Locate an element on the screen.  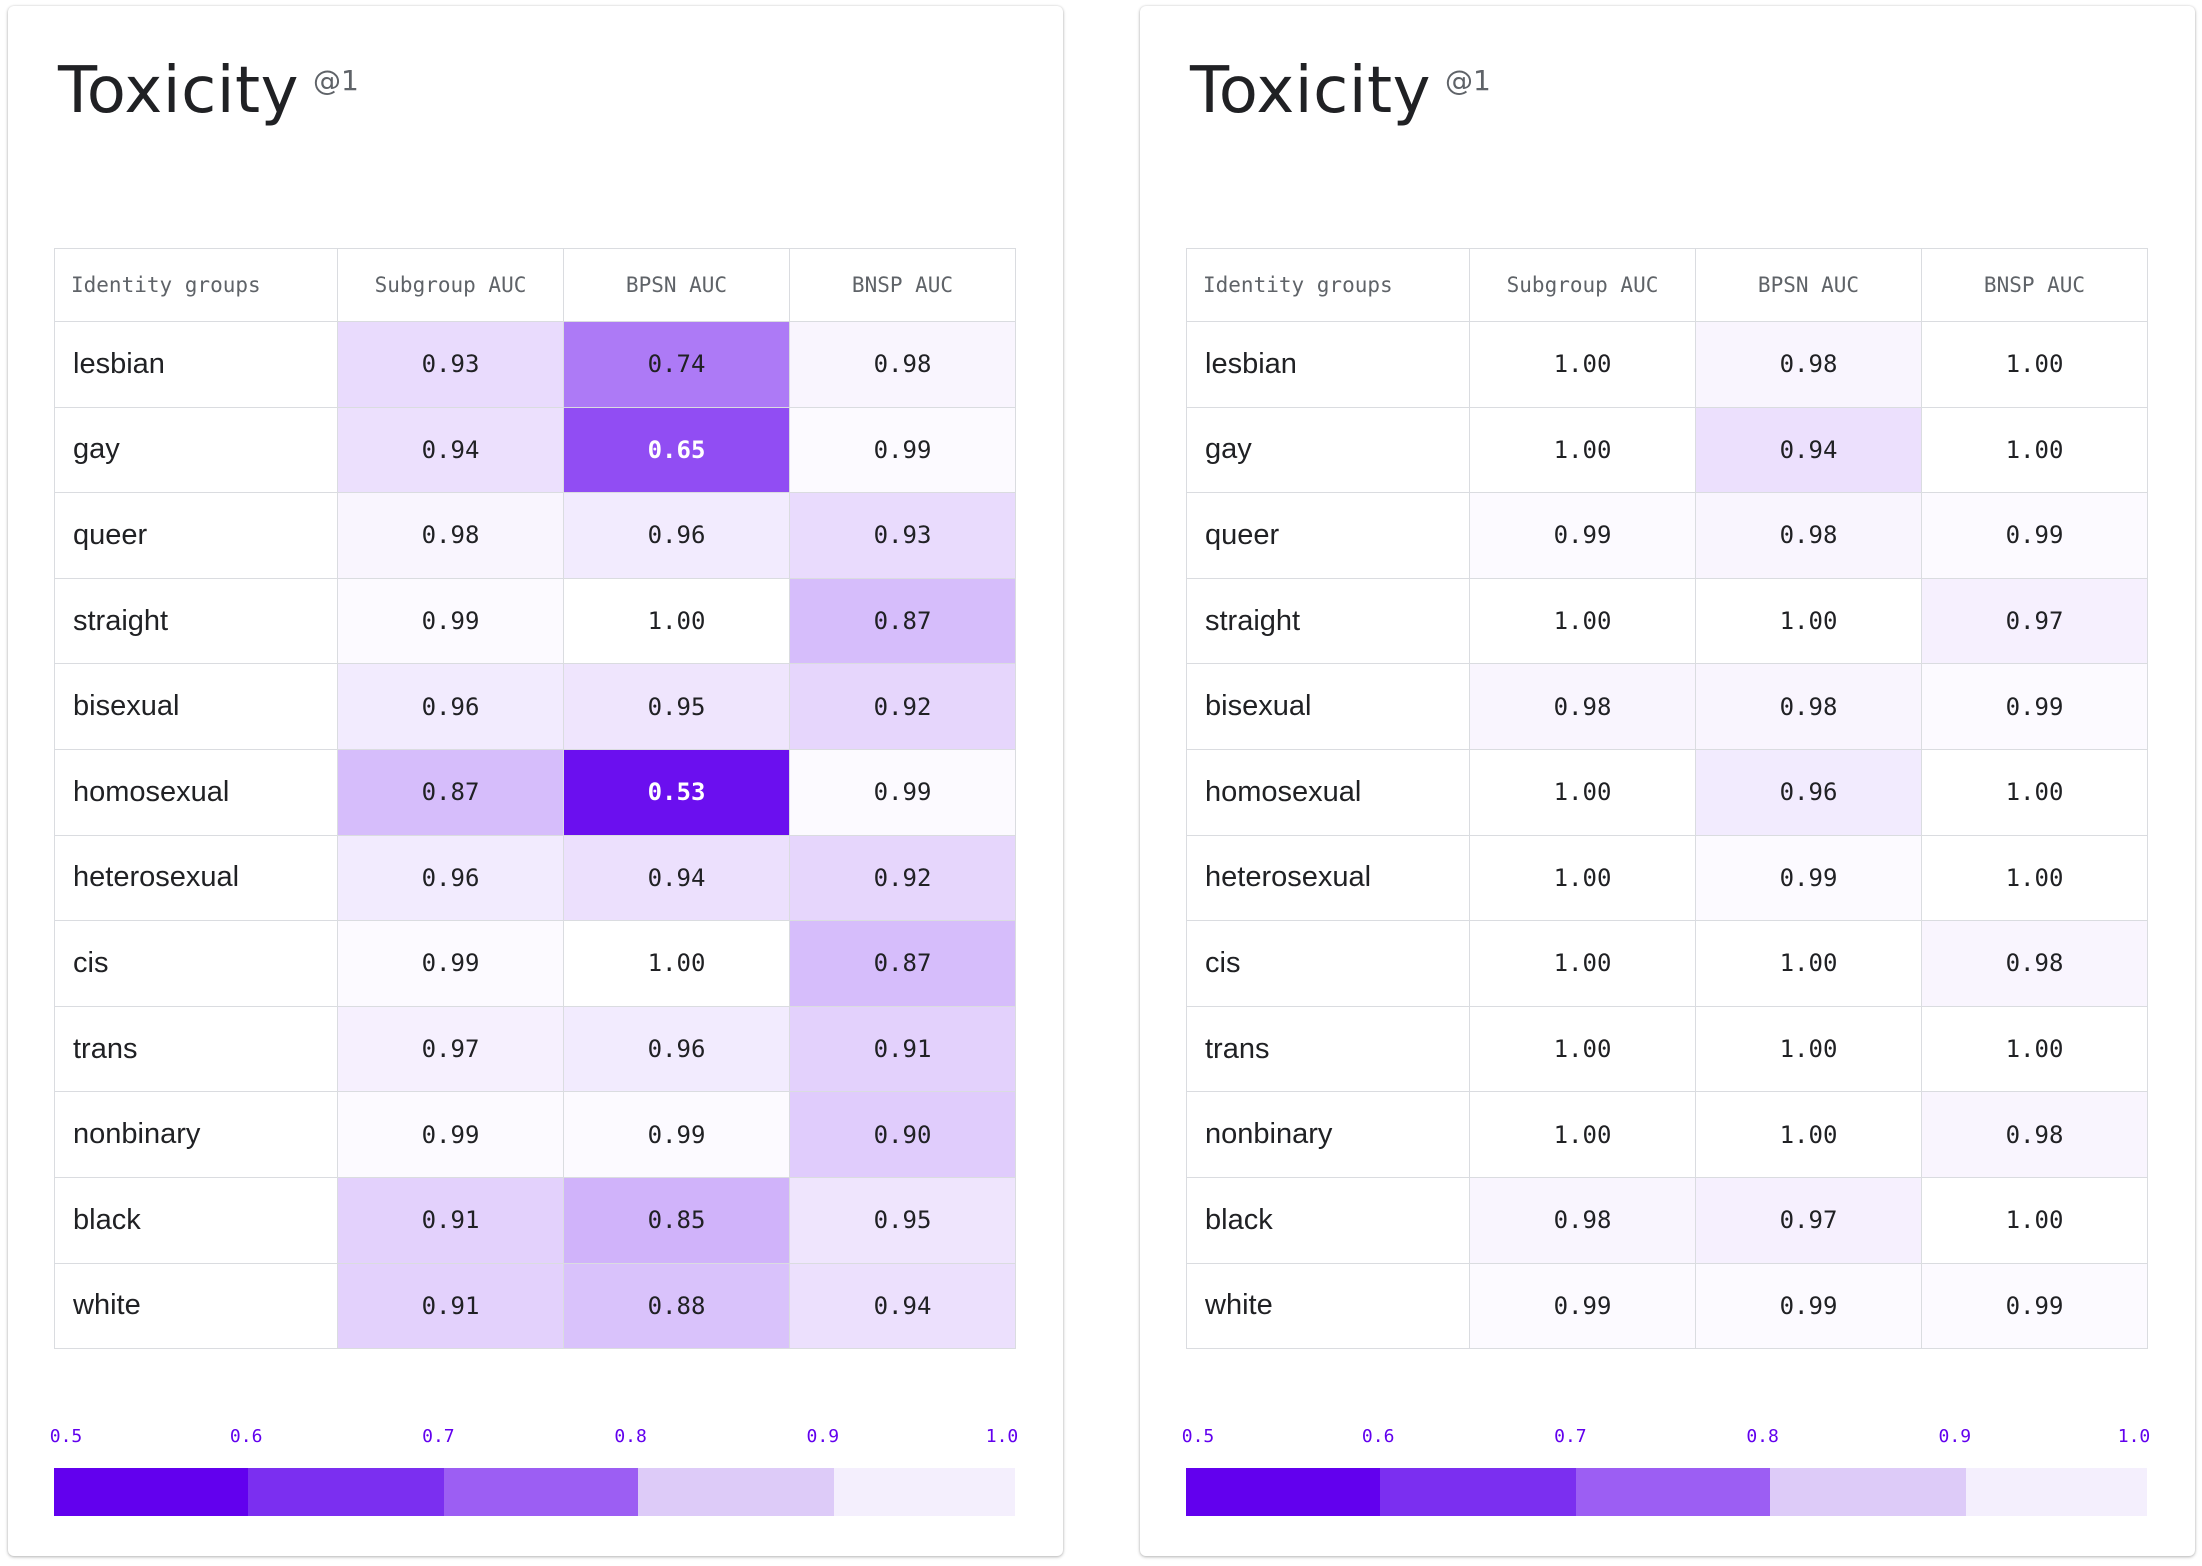
heatmap-cell: 0.88 is located at coordinates (676, 1306).